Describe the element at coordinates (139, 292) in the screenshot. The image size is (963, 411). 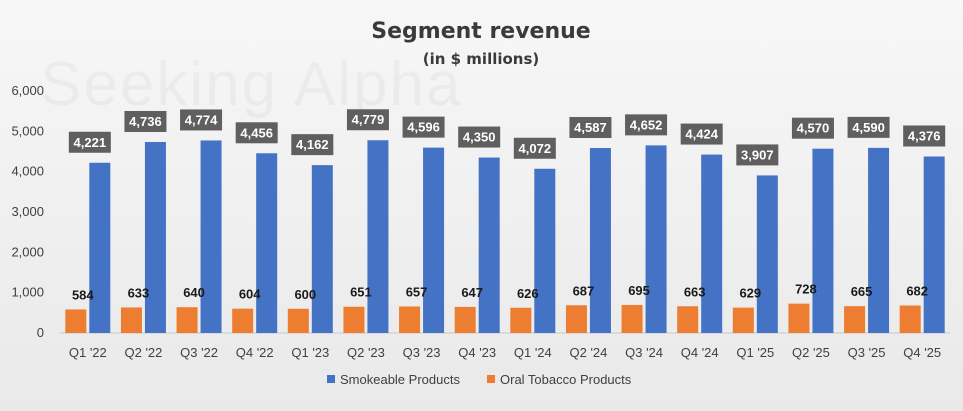
I see `data-label-oral-tobacco: 633` at that location.